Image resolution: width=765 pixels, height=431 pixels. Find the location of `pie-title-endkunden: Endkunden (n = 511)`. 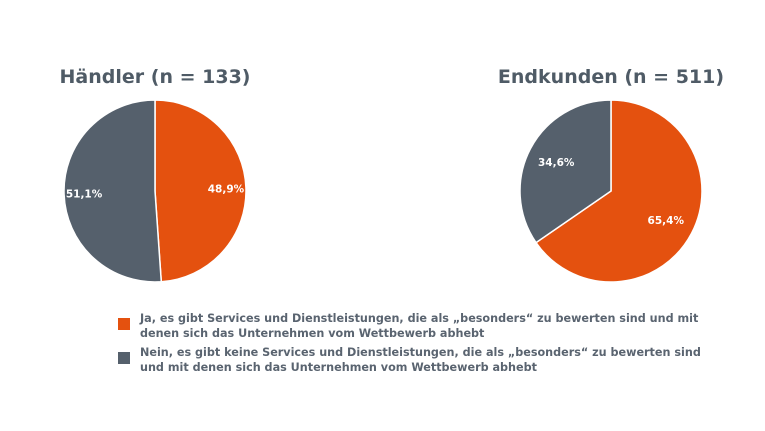

pie-title-endkunden: Endkunden (n = 511) is located at coordinates (611, 77).